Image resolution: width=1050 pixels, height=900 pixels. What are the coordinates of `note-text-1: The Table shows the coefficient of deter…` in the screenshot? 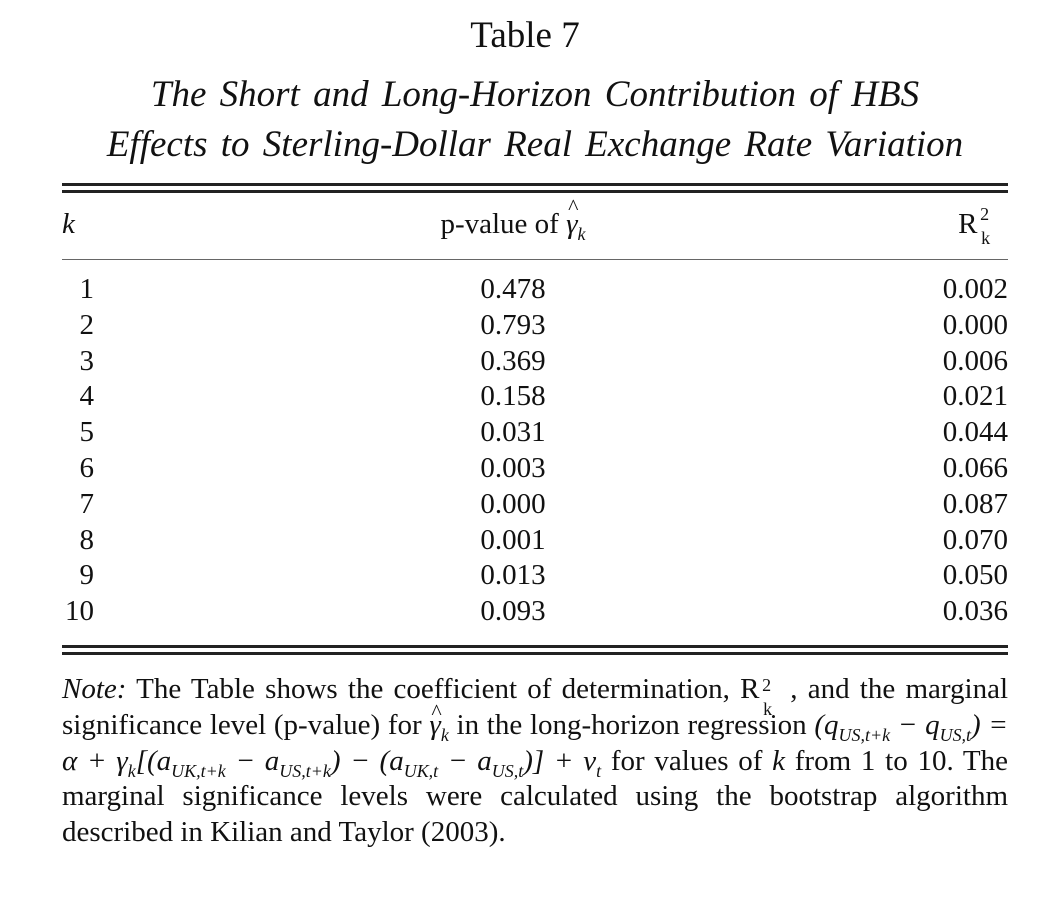 It's located at (433, 689).